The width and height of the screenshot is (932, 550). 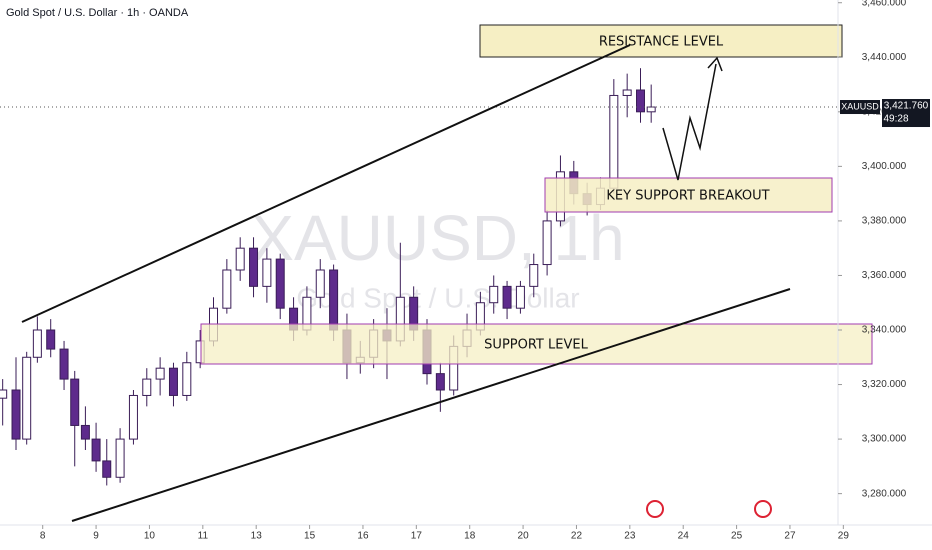 I want to click on y-tick-label: 3,340.000, so click(x=884, y=330).